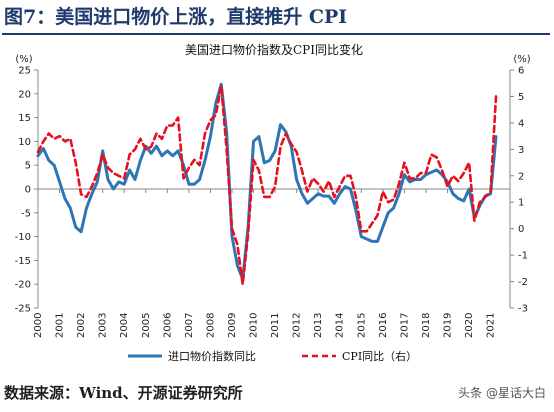 Image resolution: width=554 pixels, height=412 pixels. What do you see at coordinates (26, 213) in the screenshot?
I see `left-tick-label: -5` at bounding box center [26, 213].